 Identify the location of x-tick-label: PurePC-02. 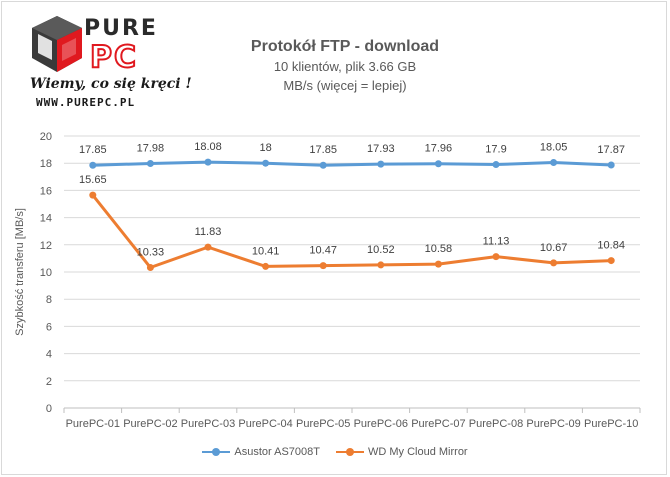
(150, 424).